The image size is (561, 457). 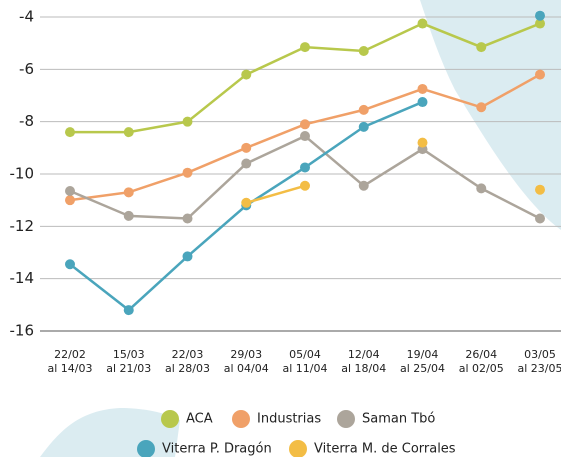 What do you see at coordinates (481, 361) in the screenshot?
I see `x-tick-label: 26/04 al 02/05` at bounding box center [481, 361].